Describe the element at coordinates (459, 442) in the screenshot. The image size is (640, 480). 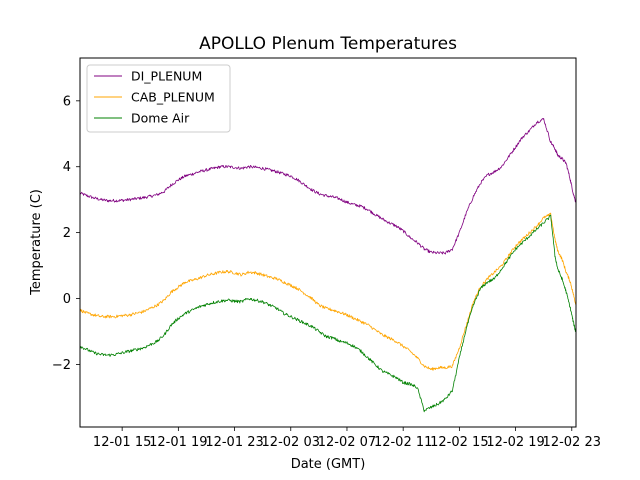
I see `x-tick-label: 12-02 15` at that location.